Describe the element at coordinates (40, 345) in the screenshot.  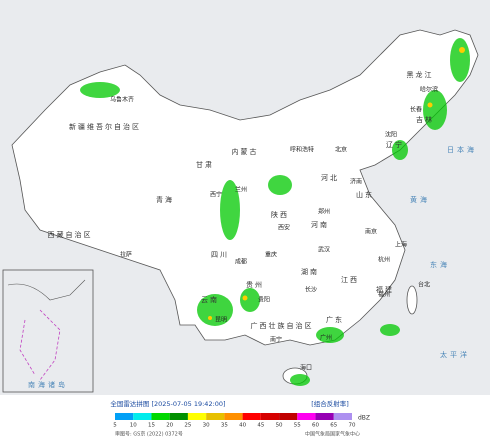
I see `inset-boundary` at that location.